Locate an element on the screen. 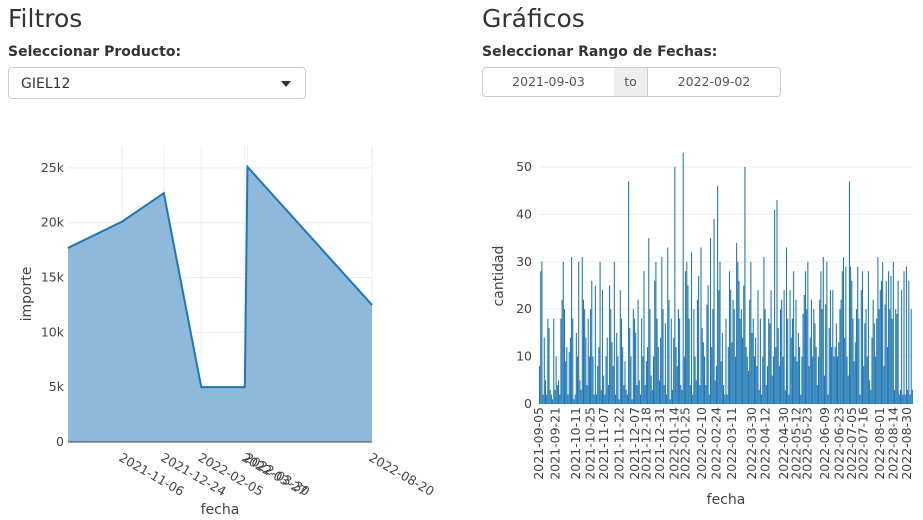 Image resolution: width=923 pixels, height=520 pixels. date-start-input: 2021-09-03 is located at coordinates (548, 82).